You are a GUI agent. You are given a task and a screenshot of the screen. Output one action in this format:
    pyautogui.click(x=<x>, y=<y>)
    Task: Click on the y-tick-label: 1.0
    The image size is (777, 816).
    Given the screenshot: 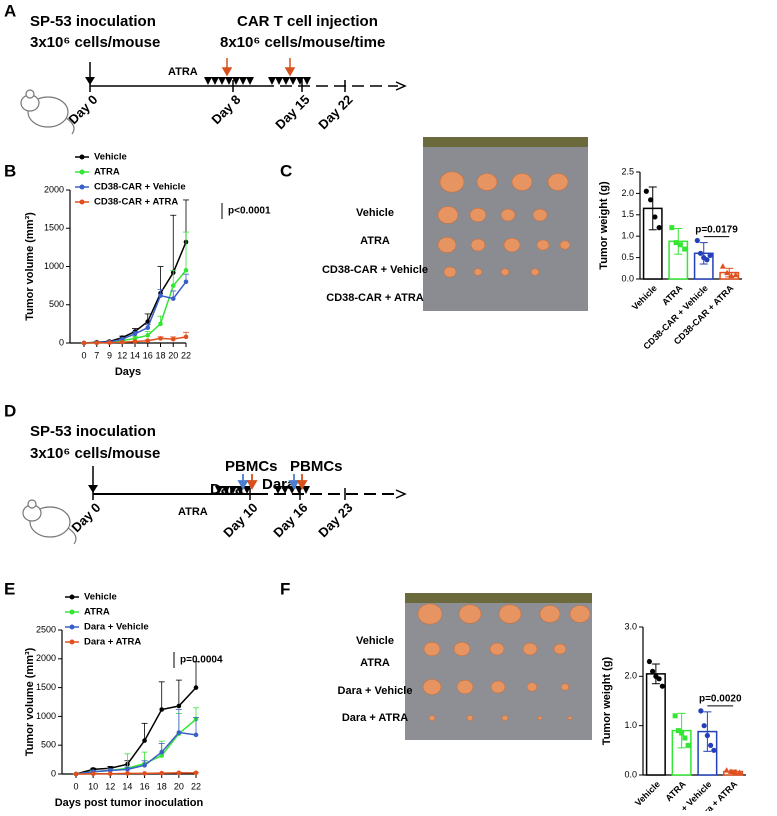 What is the action you would take?
    pyautogui.click(x=630, y=725)
    